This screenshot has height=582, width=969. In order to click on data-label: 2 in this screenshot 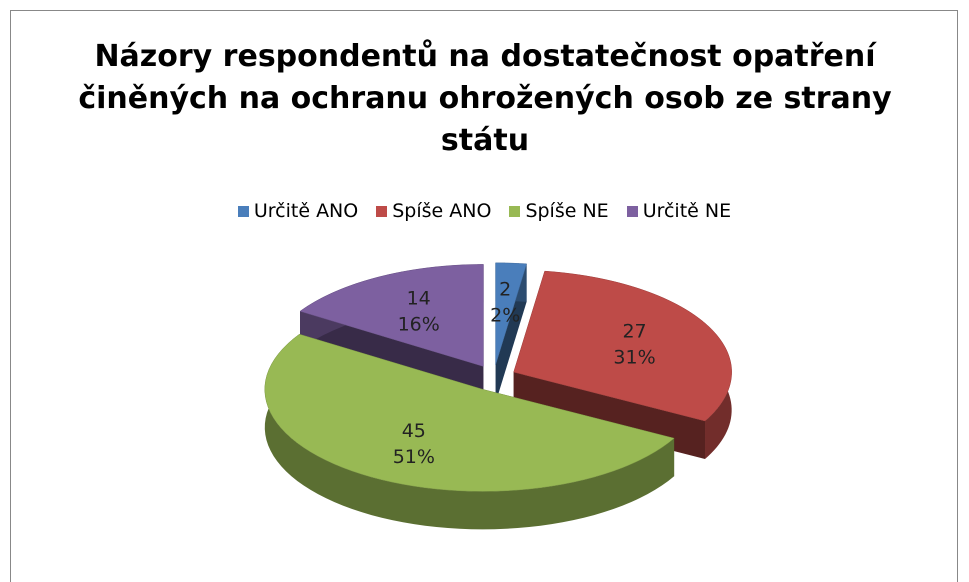, I will do `click(505, 289)`.